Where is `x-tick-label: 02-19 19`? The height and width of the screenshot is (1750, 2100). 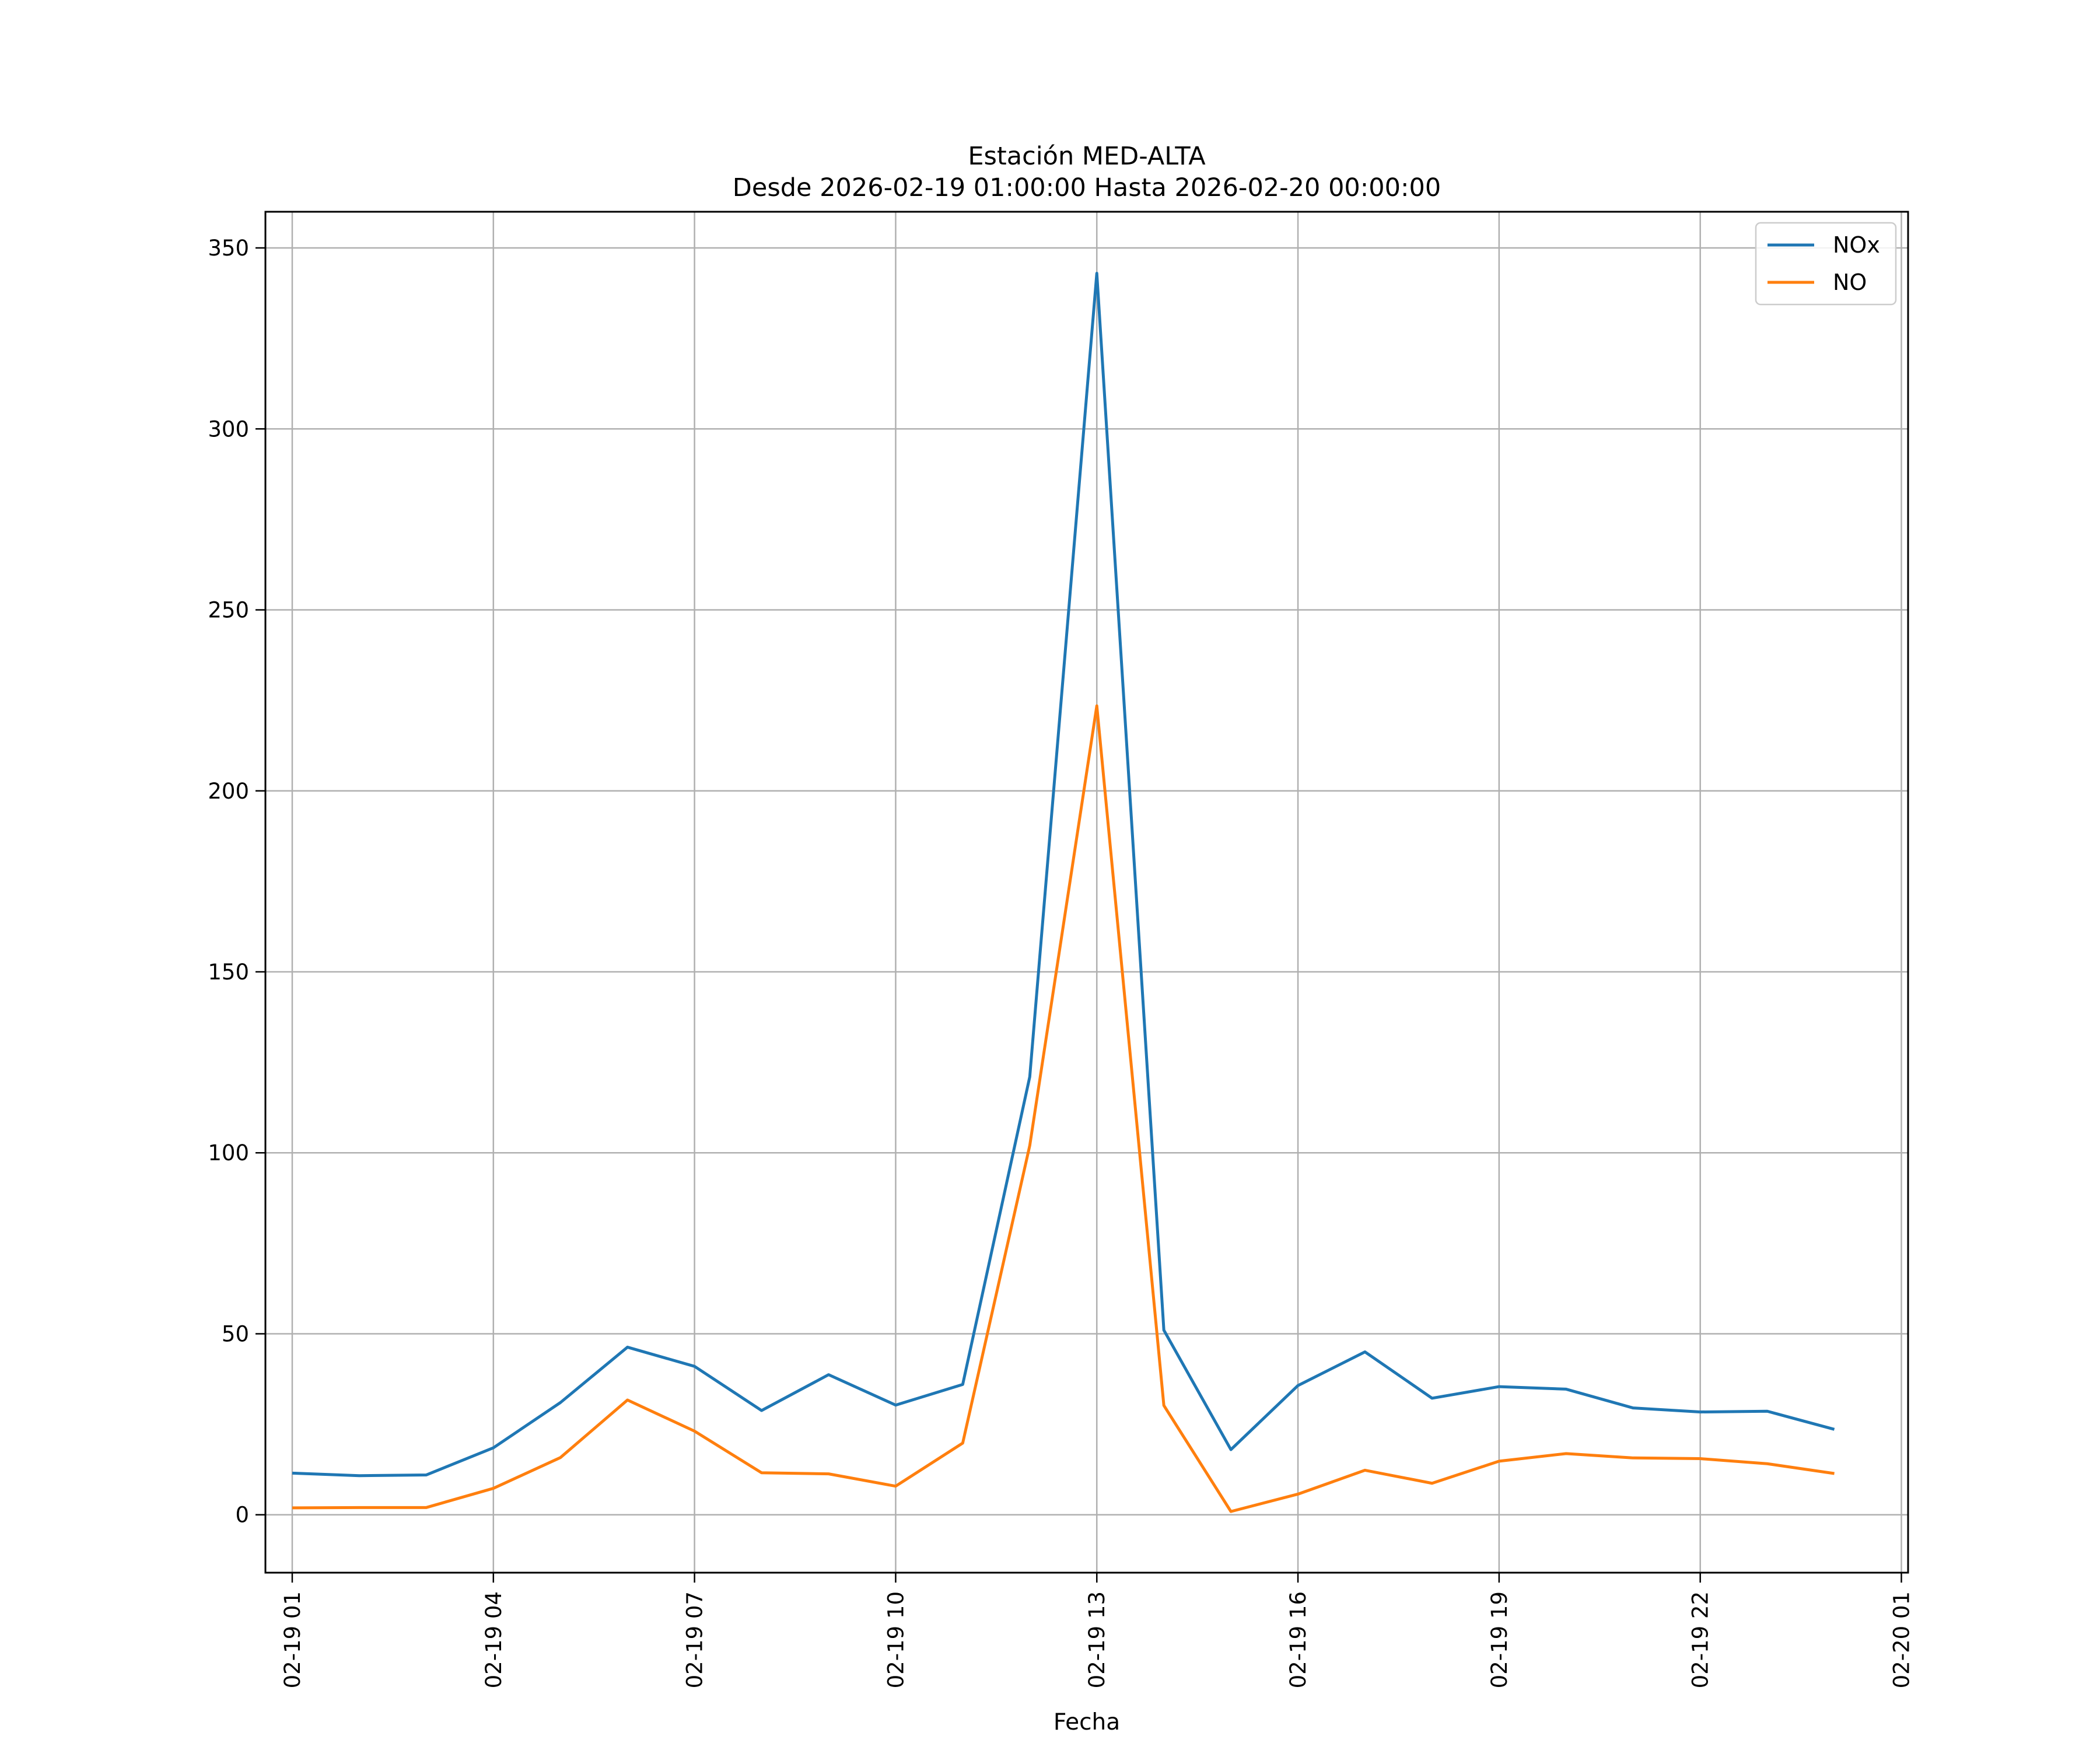 x-tick-label: 02-19 19 is located at coordinates (1499, 1639).